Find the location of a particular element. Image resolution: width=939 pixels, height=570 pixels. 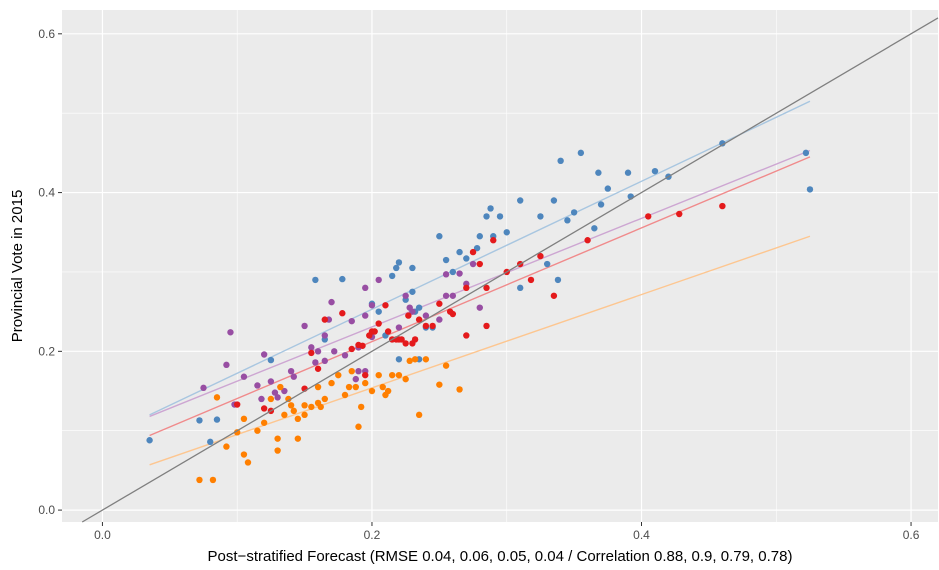

y-tick-label: 0.6 is located at coordinates (46, 34).